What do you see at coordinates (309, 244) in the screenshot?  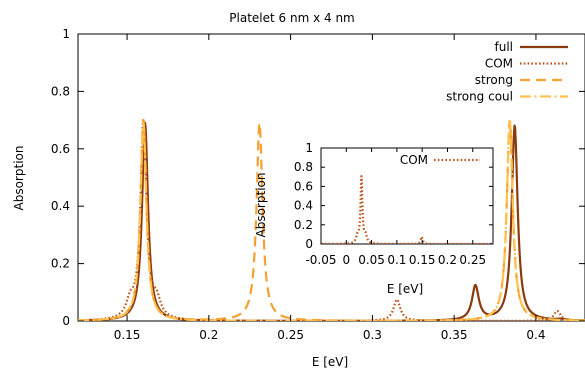 I see `inset-y-tick-label: 0` at bounding box center [309, 244].